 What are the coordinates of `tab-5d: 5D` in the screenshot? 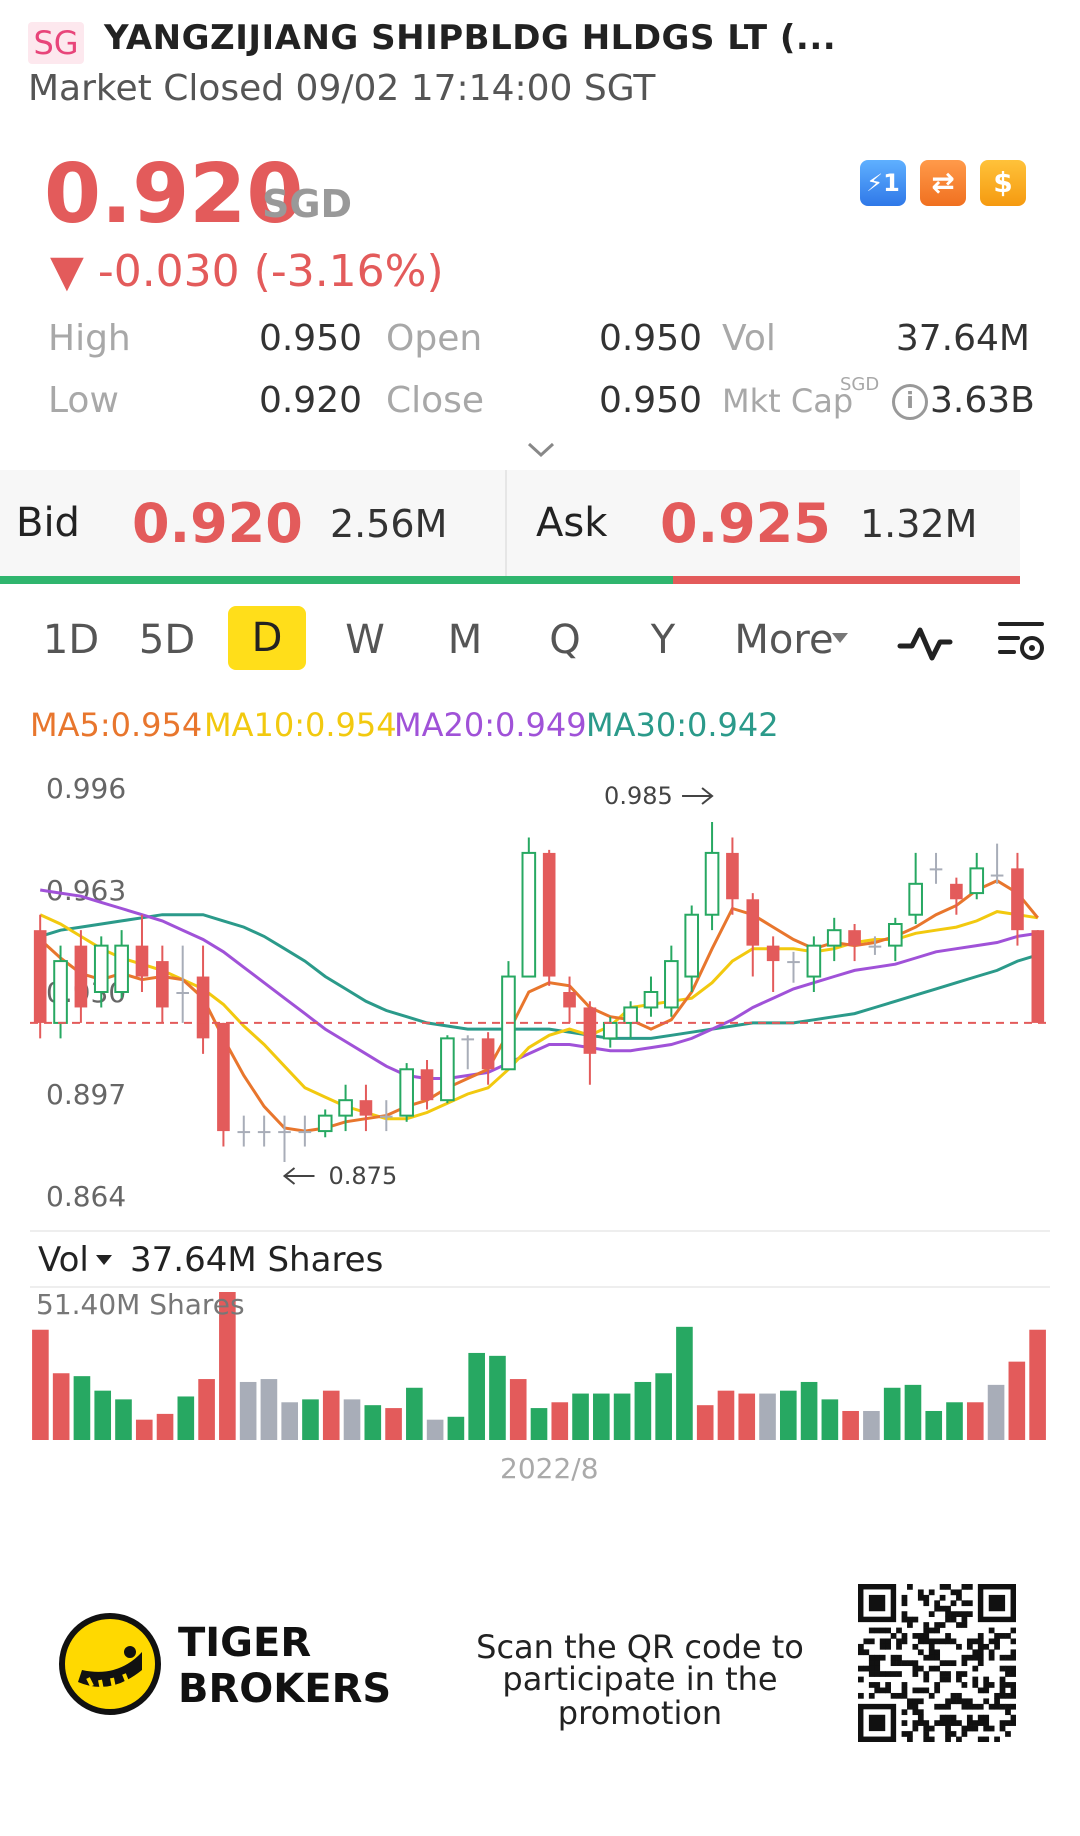 It's located at (167, 640).